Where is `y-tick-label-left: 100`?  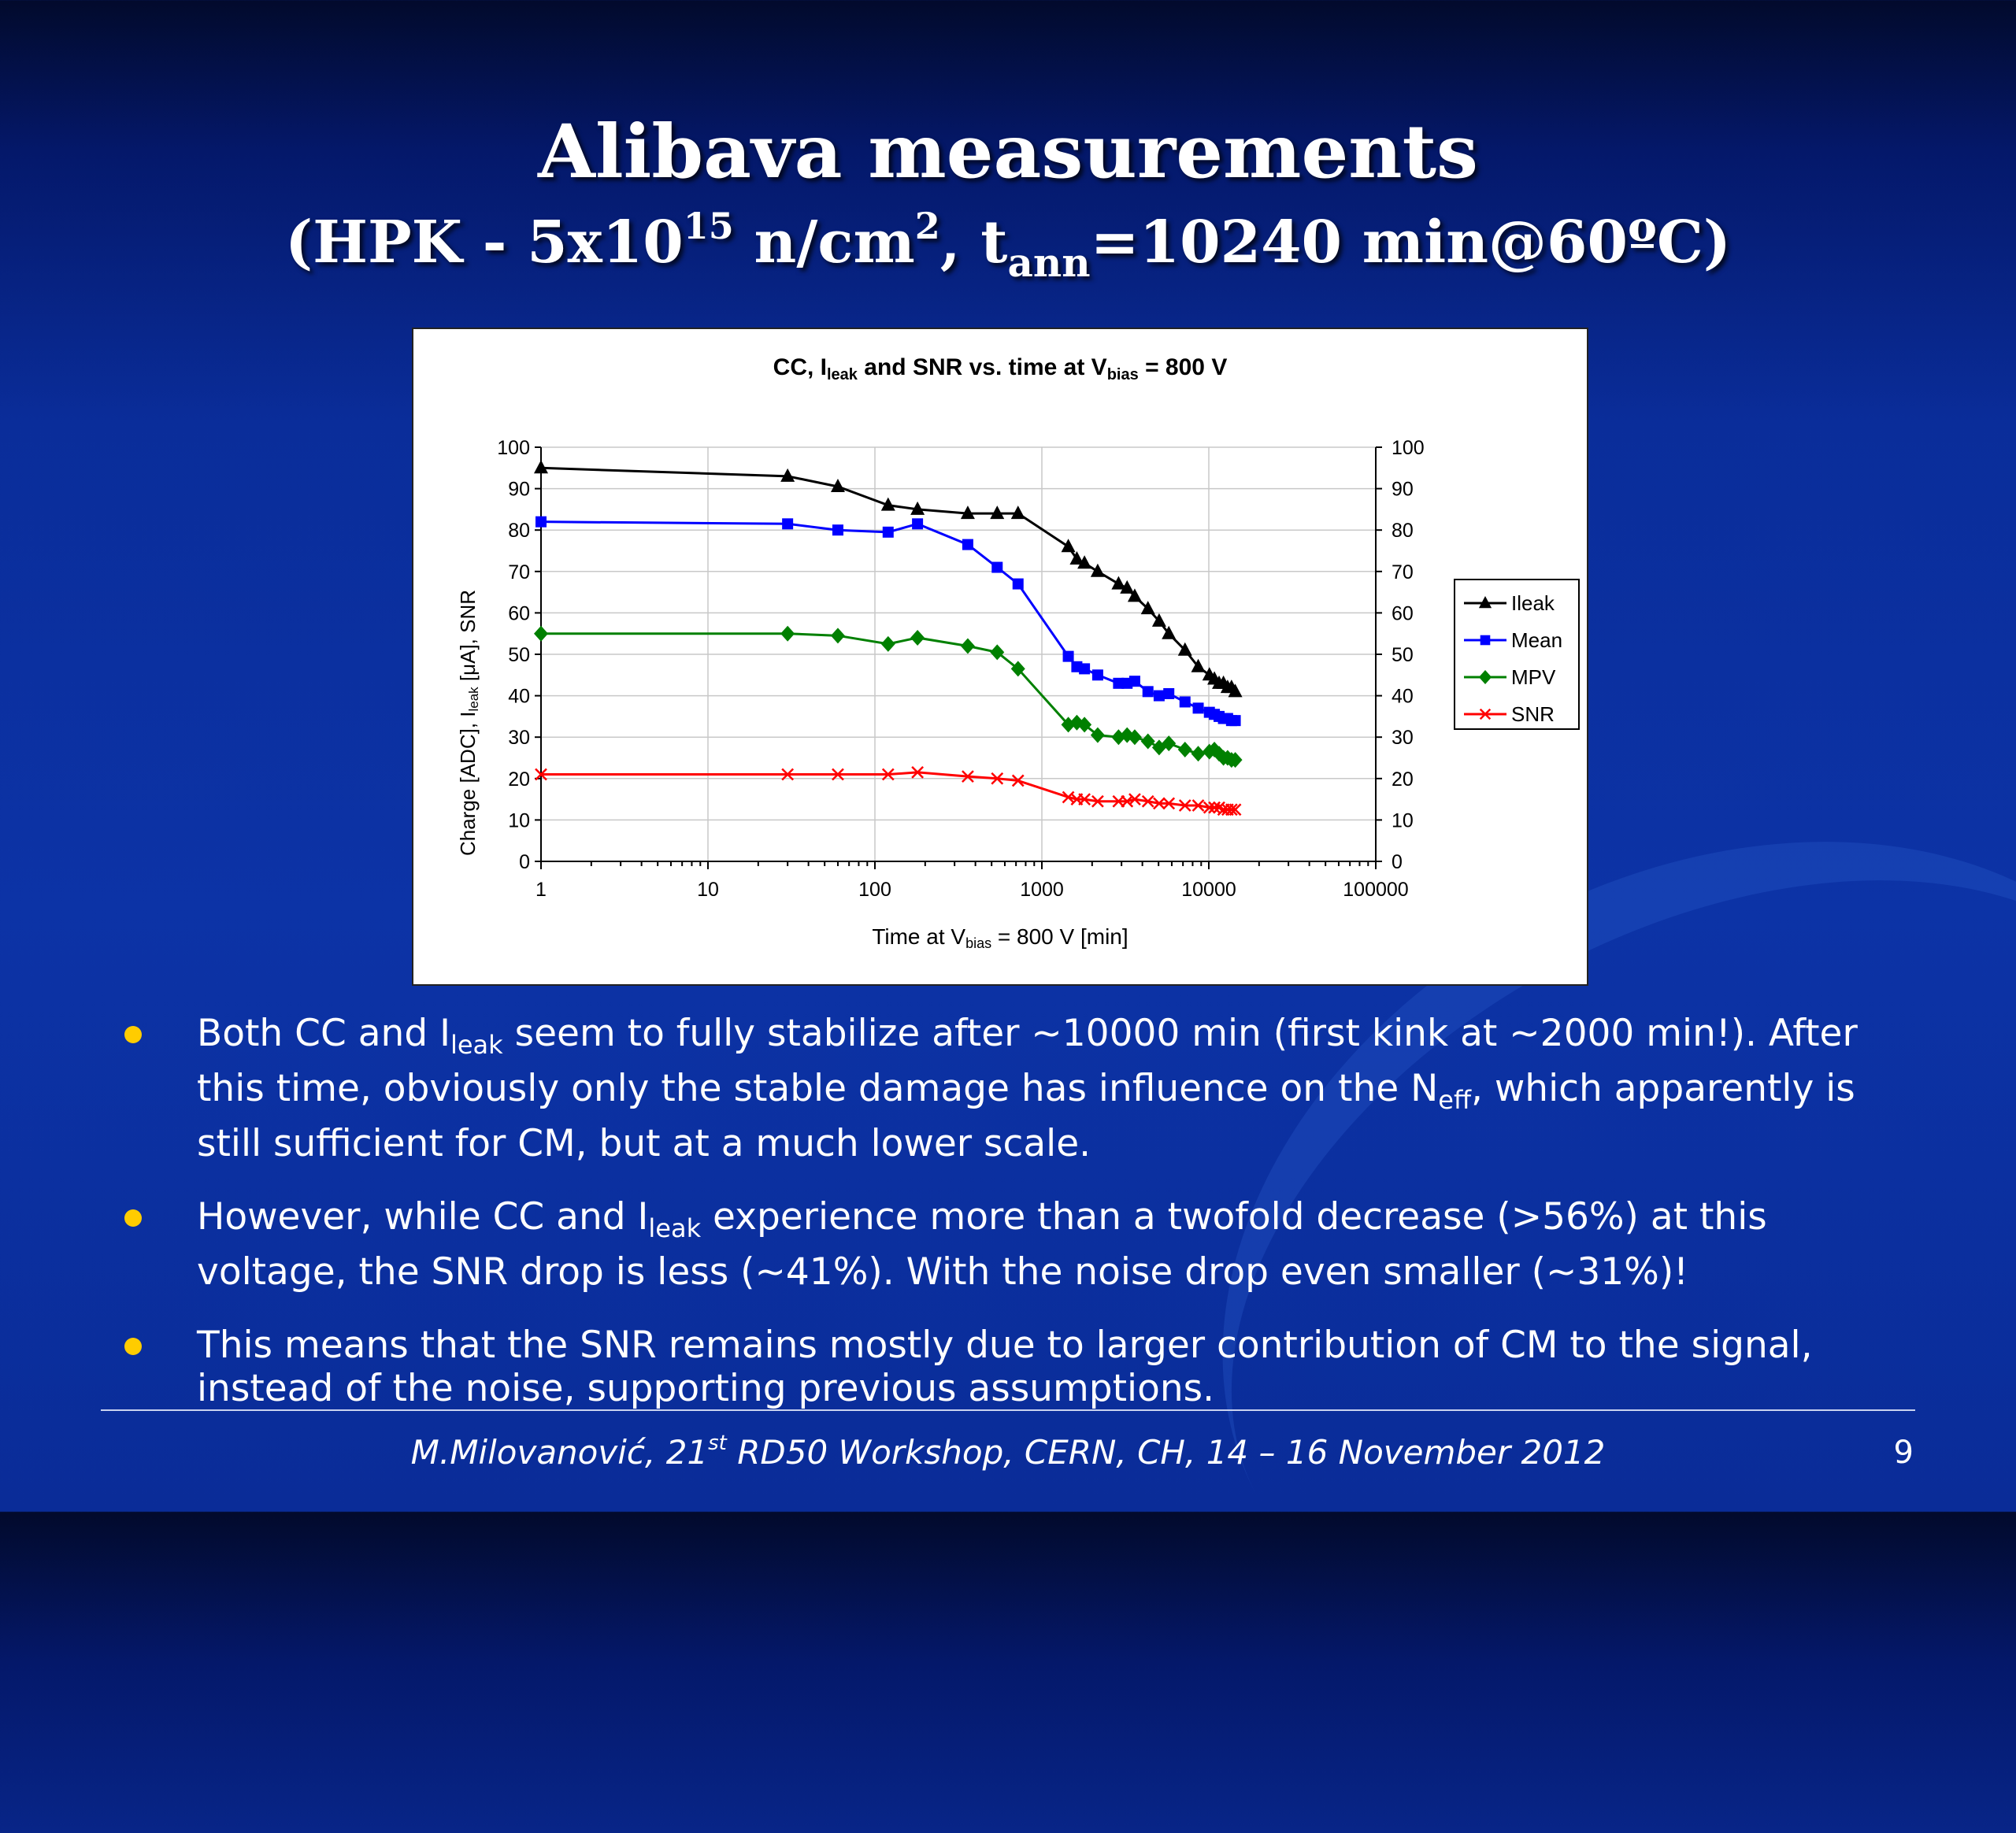
y-tick-label-left: 100 is located at coordinates (513, 448).